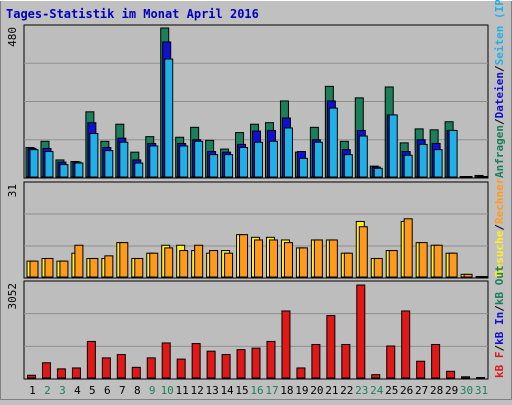  Describe the element at coordinates (331, 390) in the screenshot. I see `day-label: 21` at that location.